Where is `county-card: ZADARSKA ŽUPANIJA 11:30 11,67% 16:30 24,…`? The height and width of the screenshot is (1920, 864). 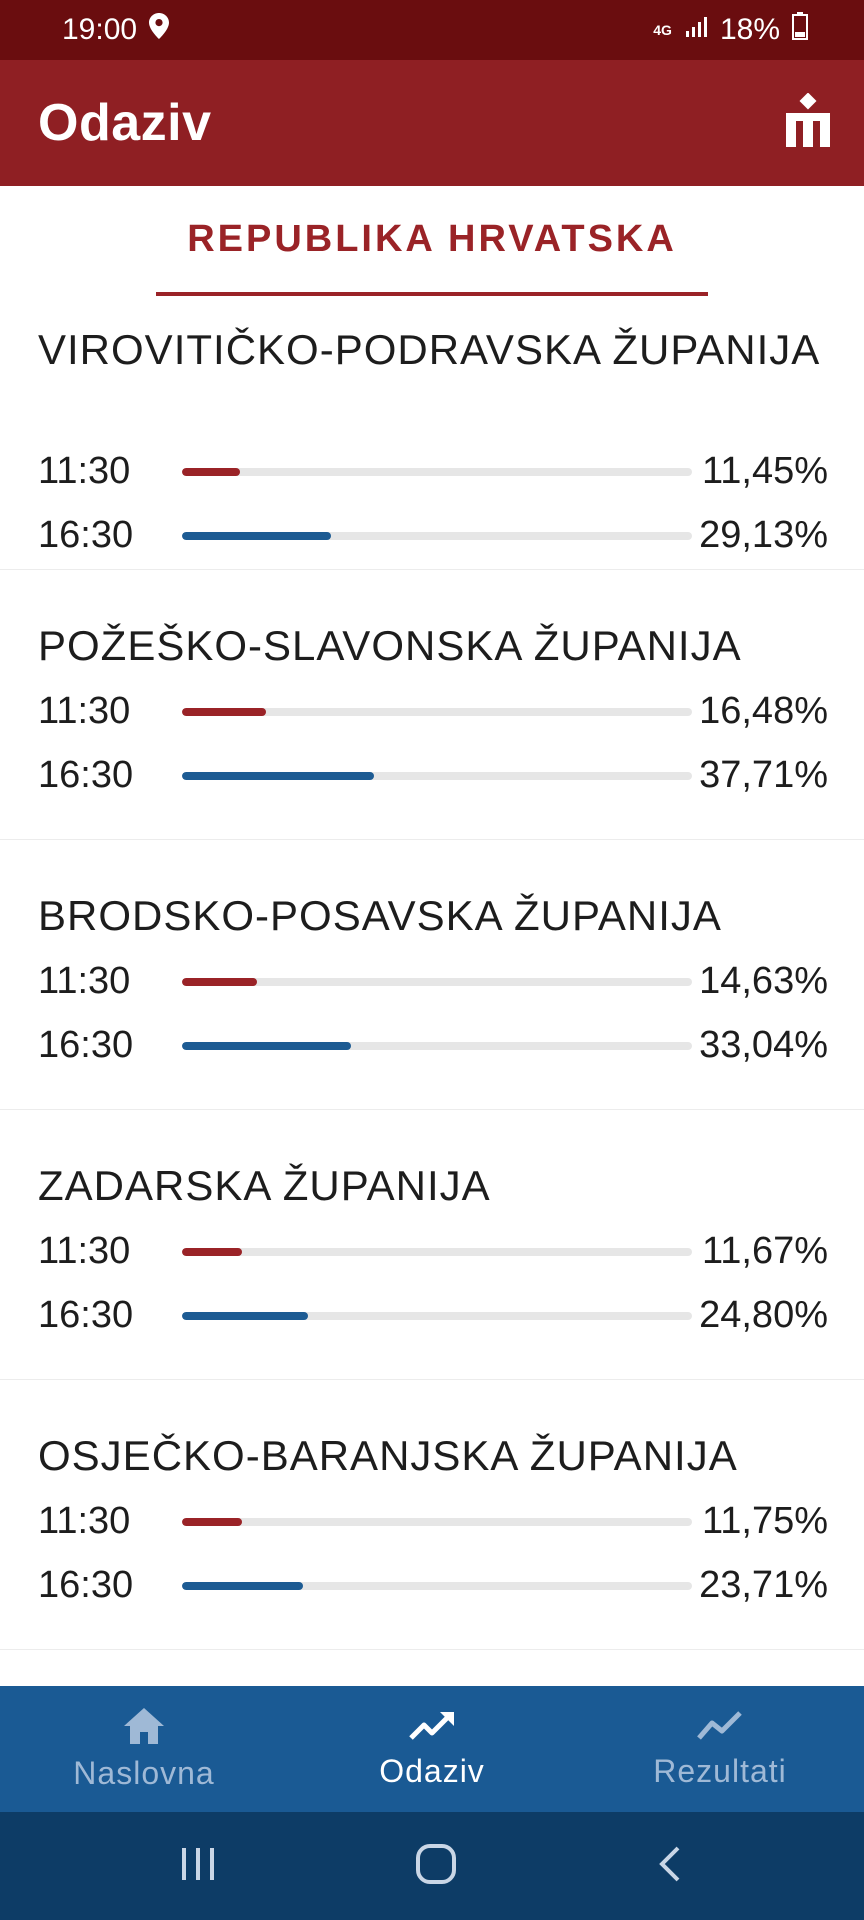 county-card: ZADARSKA ŽUPANIJA 11:30 11,67% 16:30 24,… is located at coordinates (432, 1245).